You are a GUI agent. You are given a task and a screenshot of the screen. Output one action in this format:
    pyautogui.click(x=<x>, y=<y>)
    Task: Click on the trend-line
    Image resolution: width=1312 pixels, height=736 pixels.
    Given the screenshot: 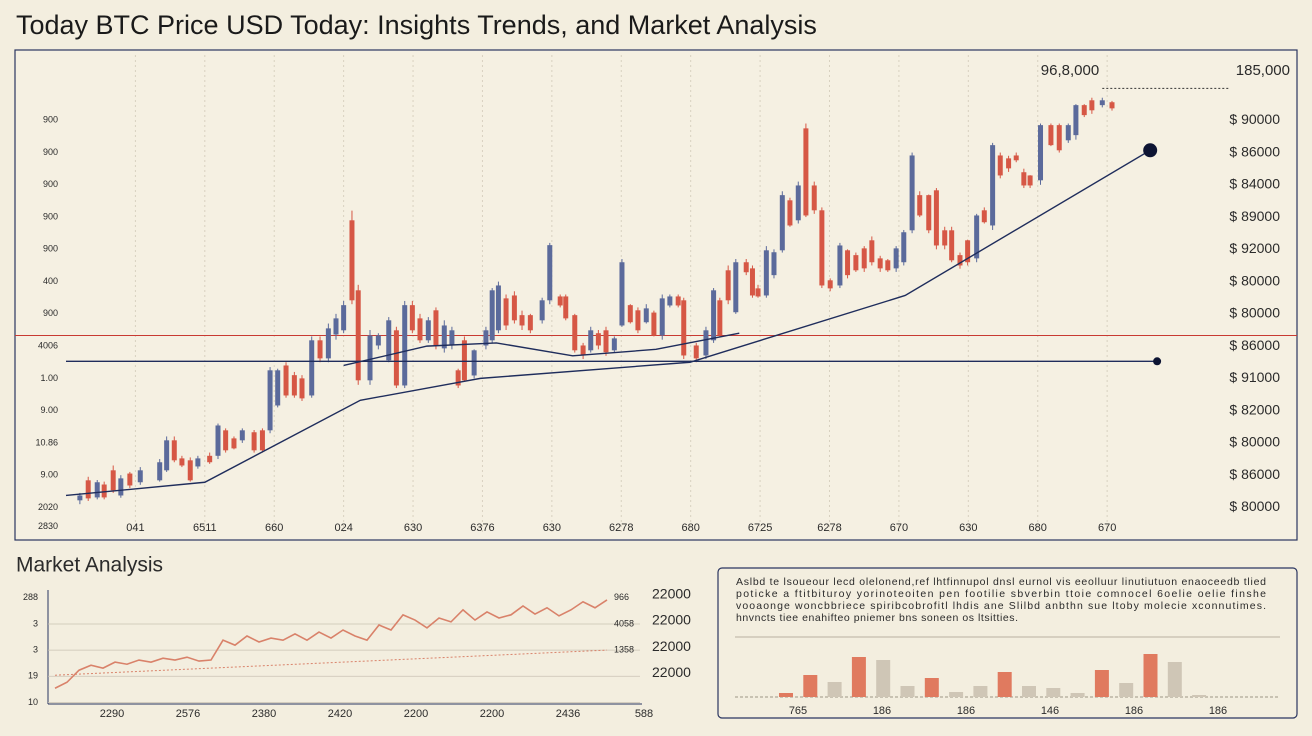 What is the action you would take?
    pyautogui.click(x=541, y=349)
    